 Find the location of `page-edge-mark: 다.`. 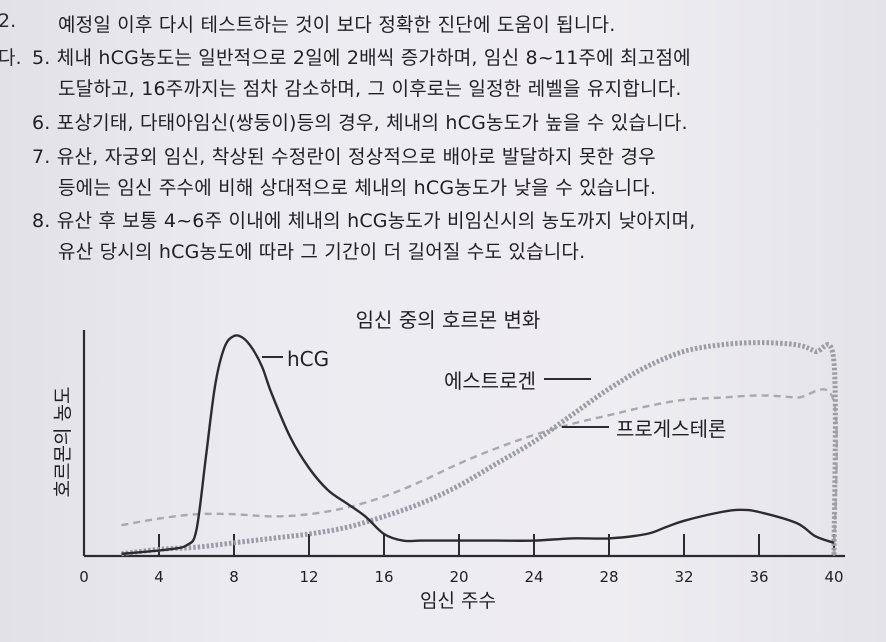

page-edge-mark: 다. is located at coordinates (11, 58).